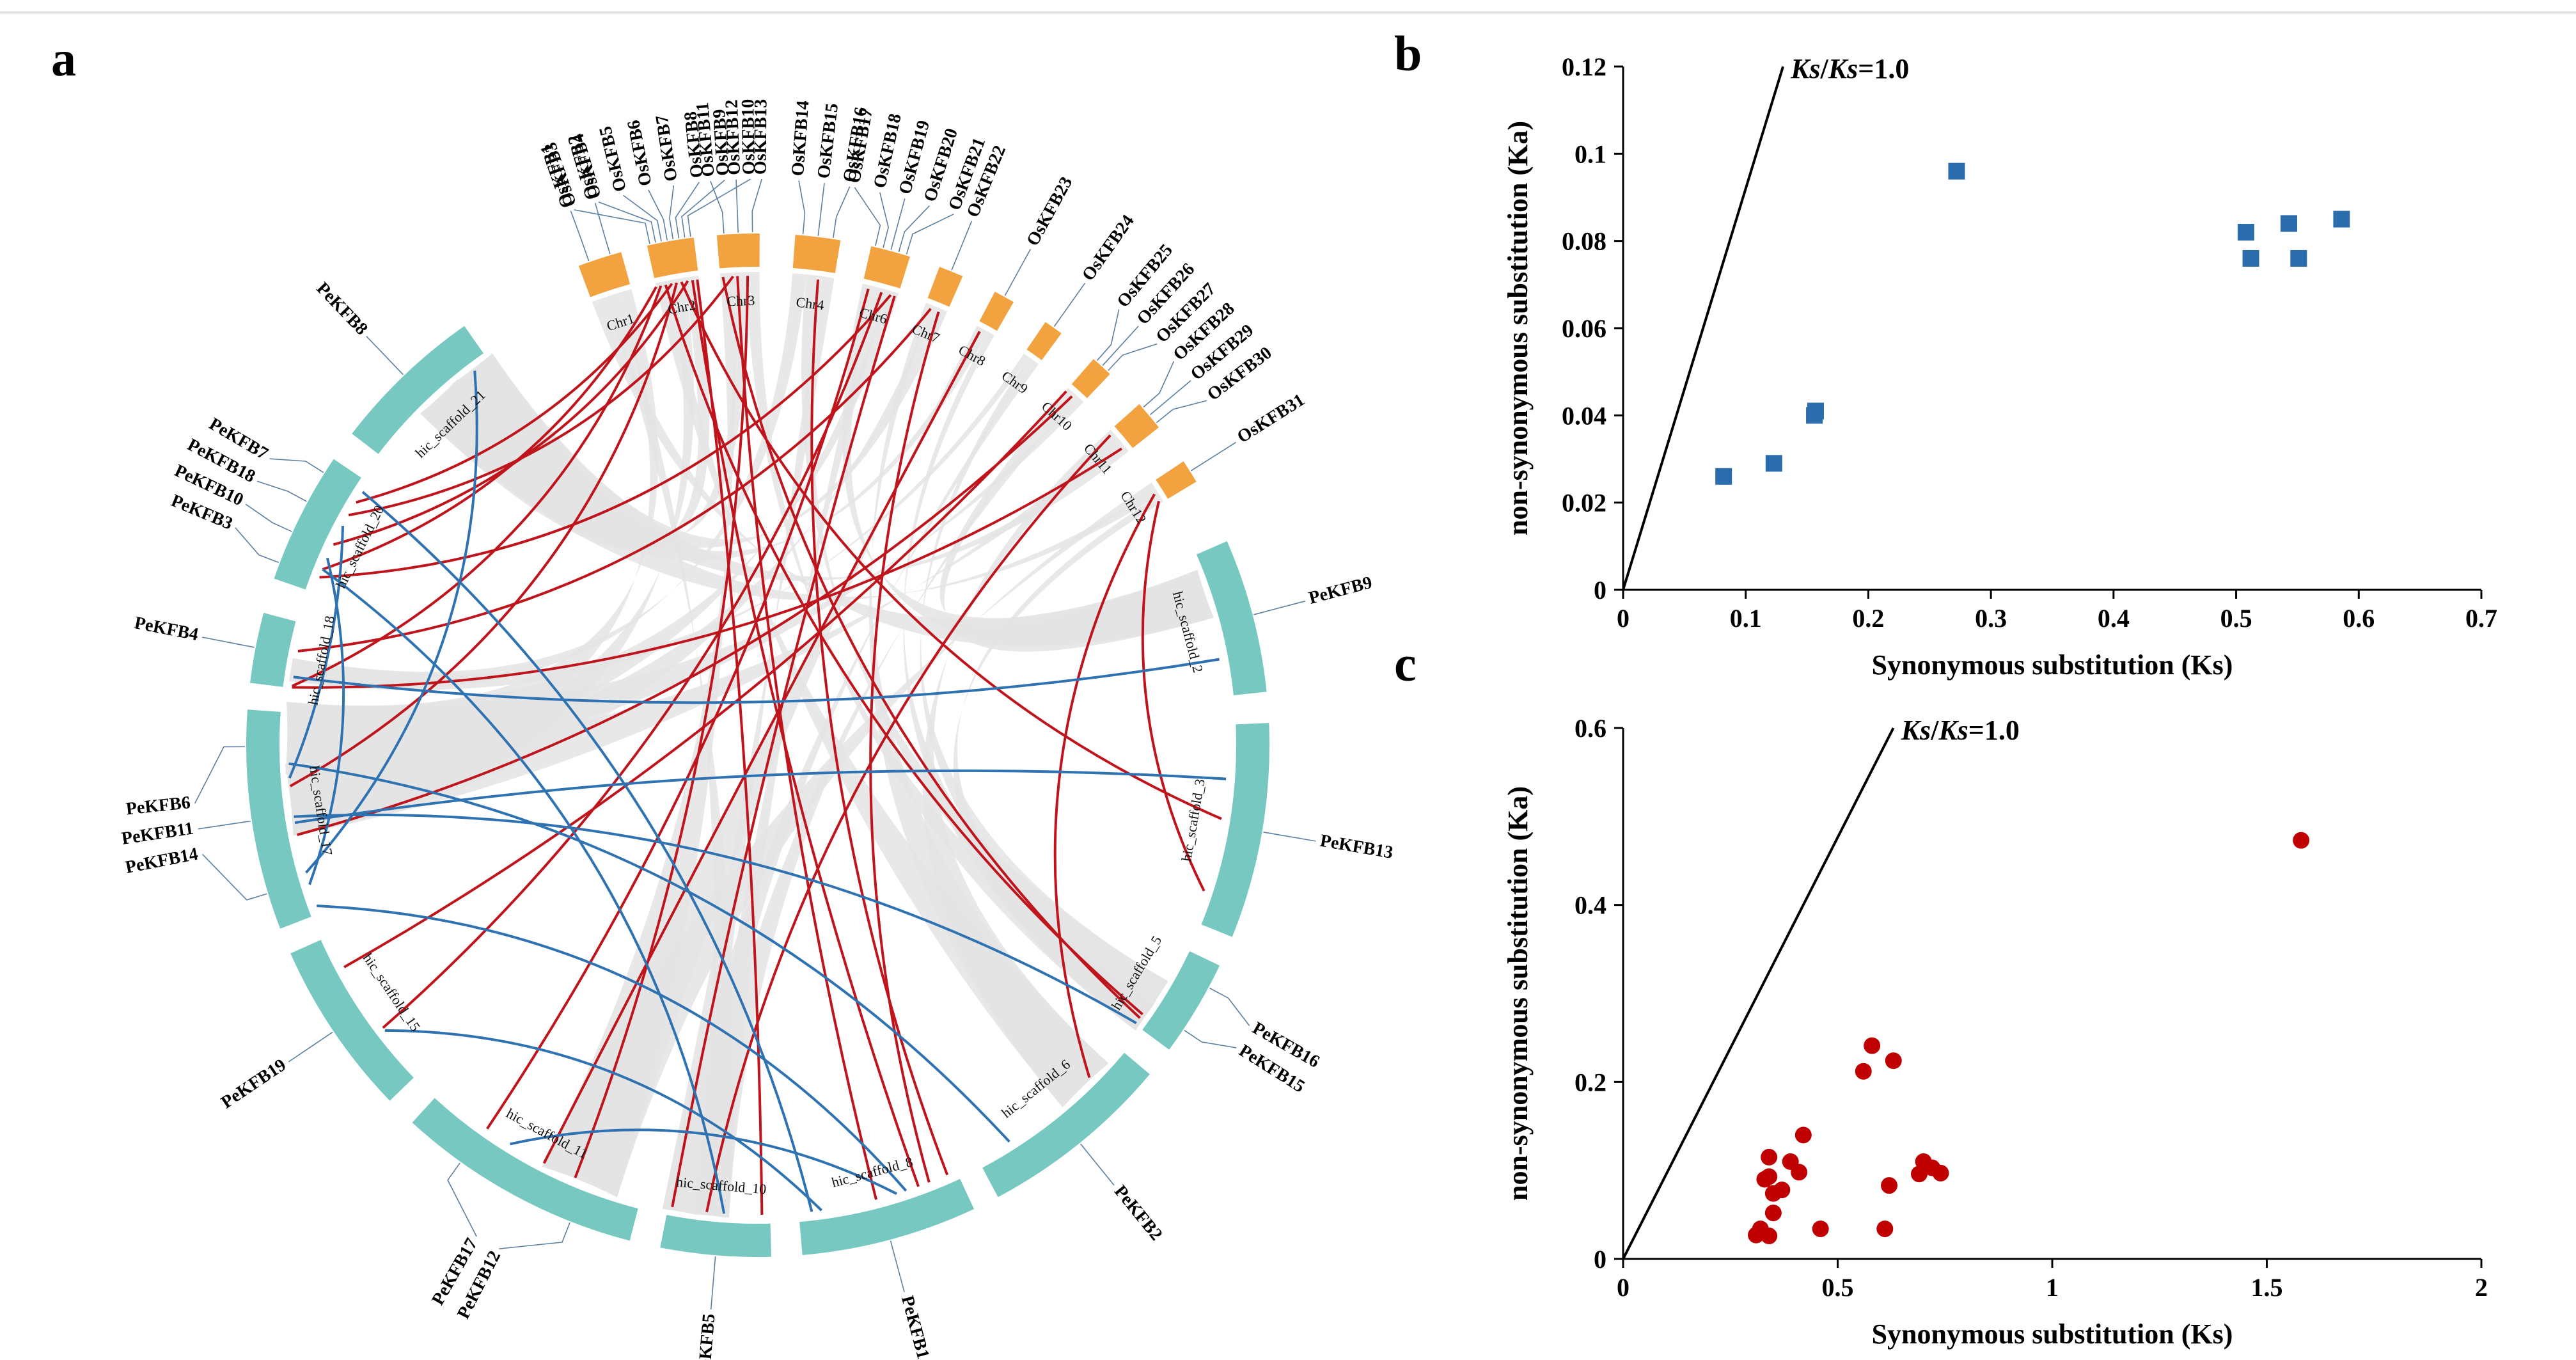  What do you see at coordinates (253, 1083) in the screenshot?
I see `gene-label-PeKFB19: PeKFB19` at bounding box center [253, 1083].